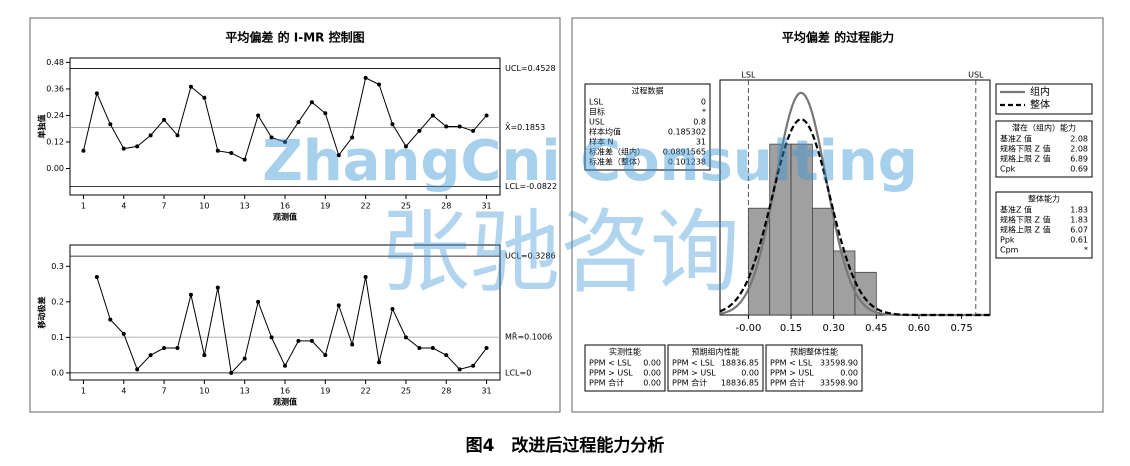 This screenshot has height=466, width=1130. I want to click on table-title: 潜在（组内）能力, so click(1044, 128).